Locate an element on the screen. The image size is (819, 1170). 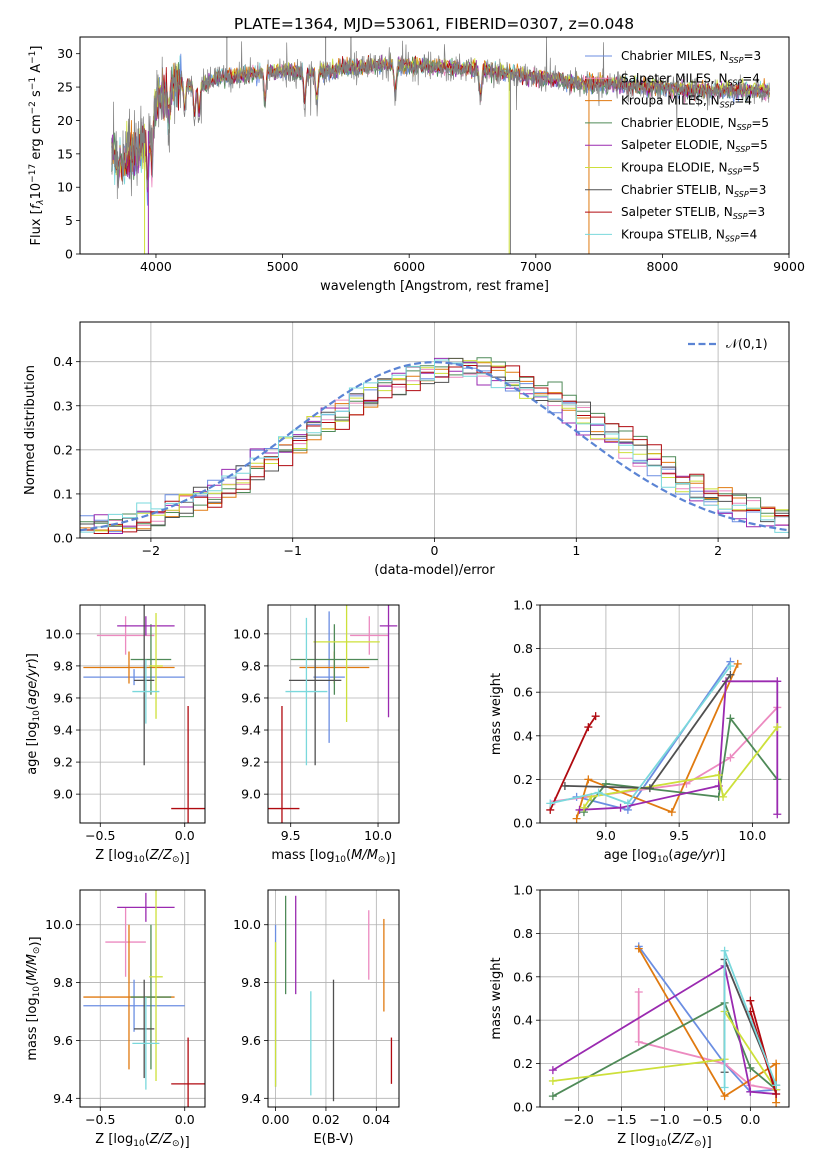
legend-label: Kroupa MILES, NSSP=4 is located at coordinates (686, 102).